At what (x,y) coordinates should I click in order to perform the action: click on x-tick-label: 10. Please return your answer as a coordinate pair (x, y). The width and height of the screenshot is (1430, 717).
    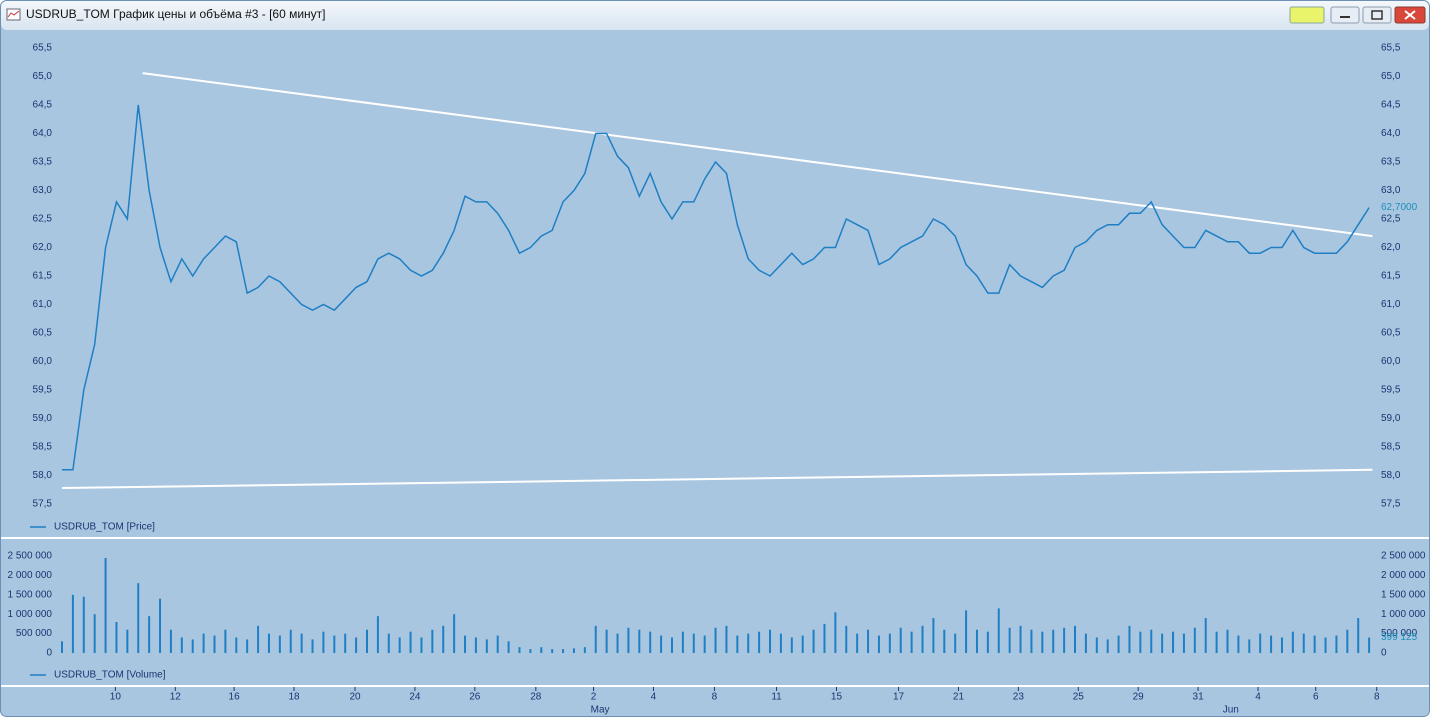
    Looking at the image, I should click on (116, 697).